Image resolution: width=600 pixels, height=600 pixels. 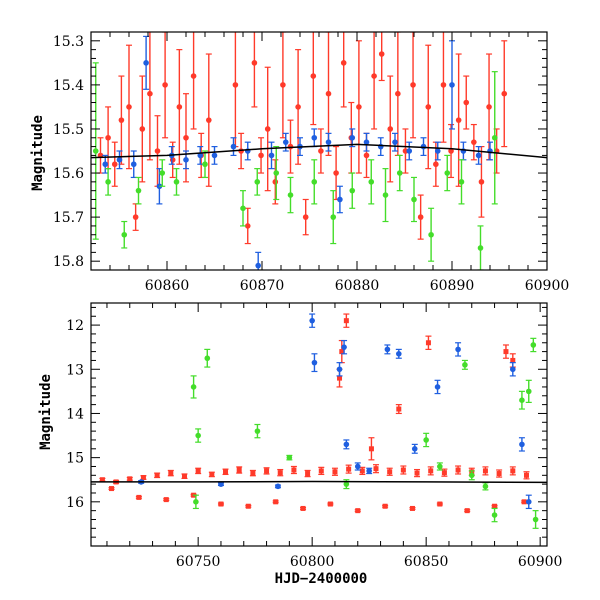 What do you see at coordinates (68, 86) in the screenshot?
I see `y-tick-label: 15.4` at bounding box center [68, 86].